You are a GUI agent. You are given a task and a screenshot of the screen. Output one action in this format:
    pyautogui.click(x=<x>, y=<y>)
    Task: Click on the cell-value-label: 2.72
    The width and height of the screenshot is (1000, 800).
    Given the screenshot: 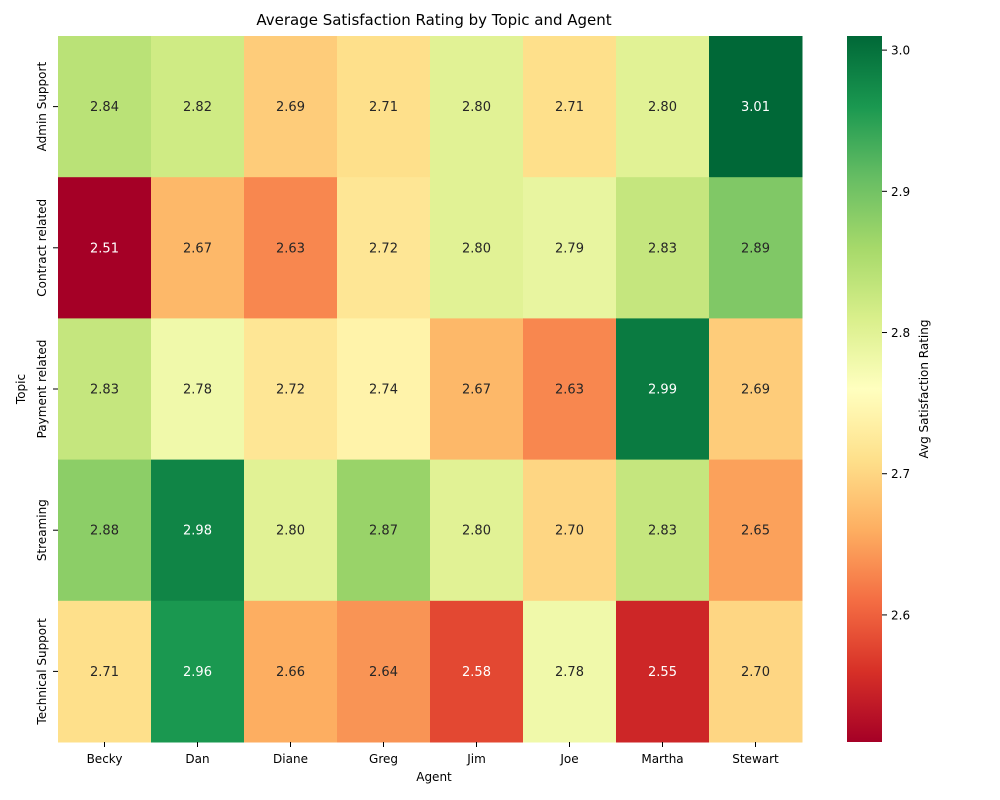 What is the action you would take?
    pyautogui.click(x=383, y=248)
    